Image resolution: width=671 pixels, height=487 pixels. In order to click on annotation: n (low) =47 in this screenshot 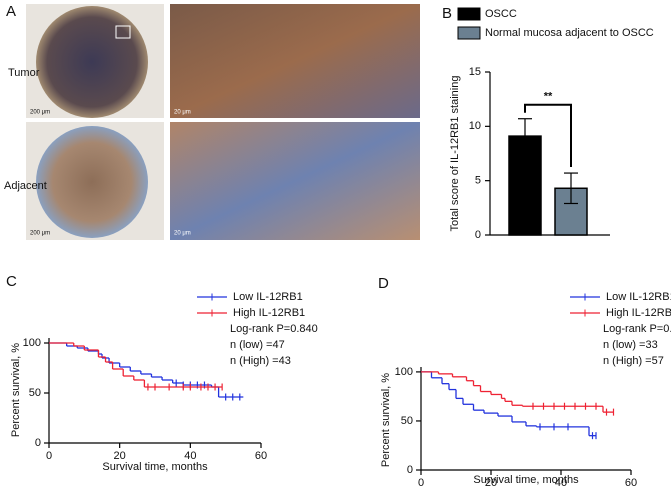, I will do `click(257, 345)`.